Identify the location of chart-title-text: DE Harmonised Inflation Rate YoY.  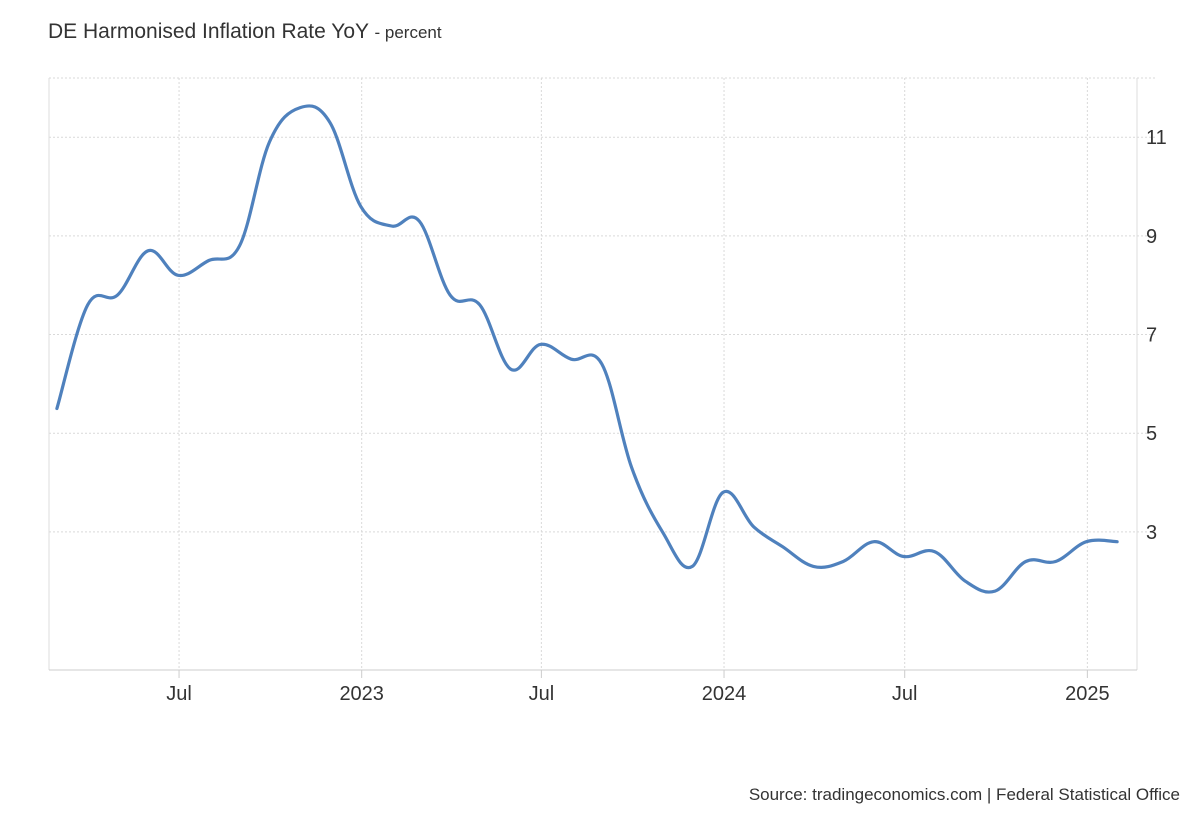
(208, 31).